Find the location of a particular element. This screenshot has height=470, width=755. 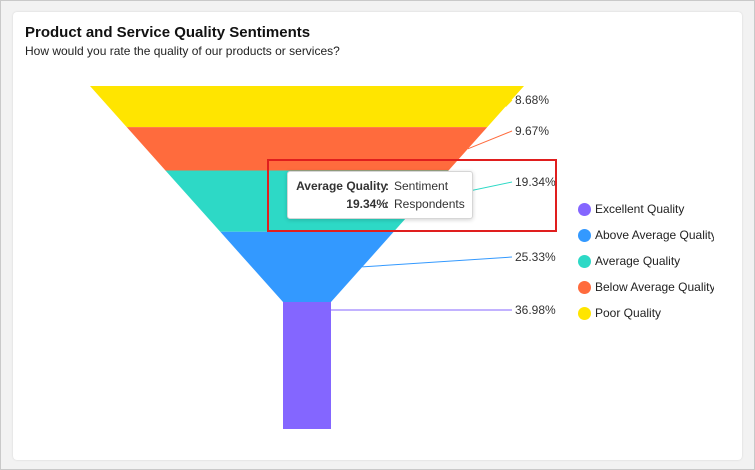

chart-title: Product and Service Quality Sentiments is located at coordinates (168, 32).